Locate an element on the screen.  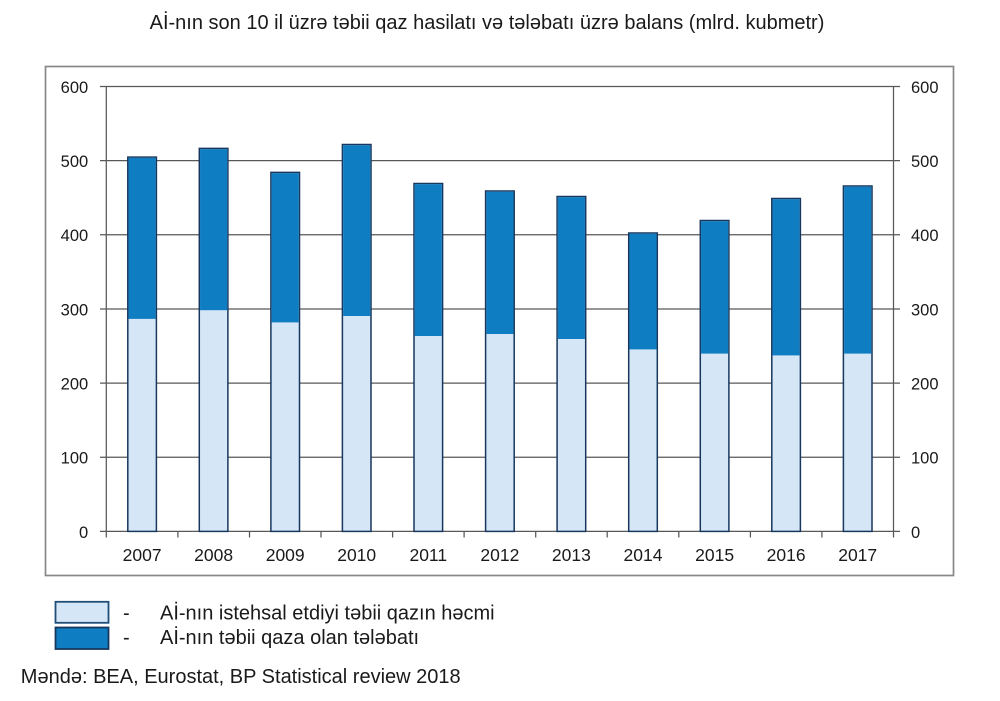
svg-text: 2015 is located at coordinates (714, 555).